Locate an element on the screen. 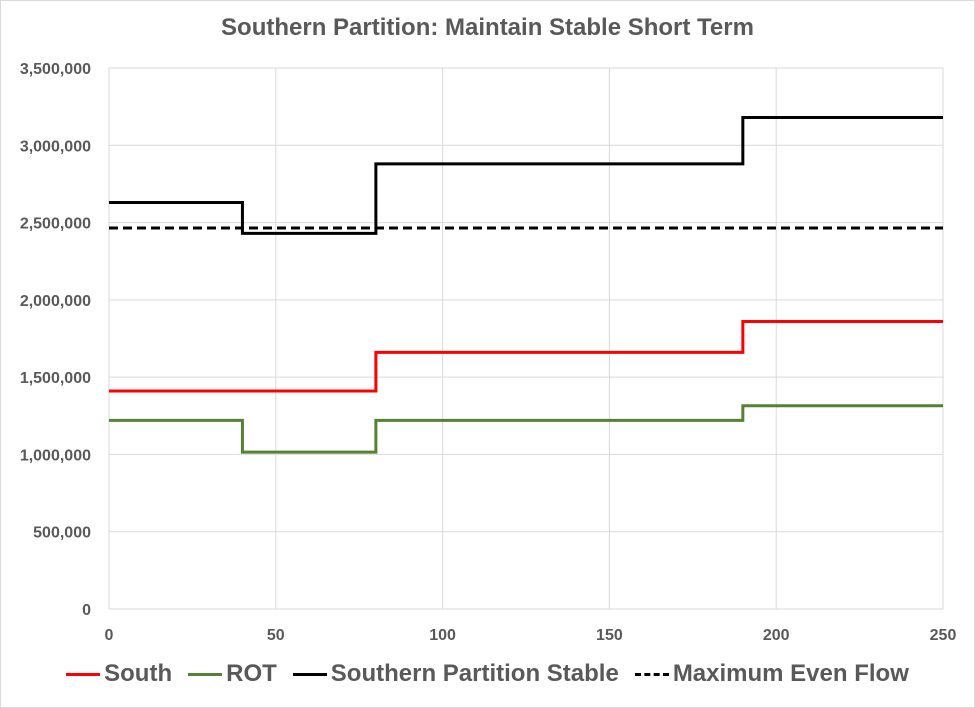 This screenshot has height=708, width=975. legend-item: ROT is located at coordinates (232, 674).